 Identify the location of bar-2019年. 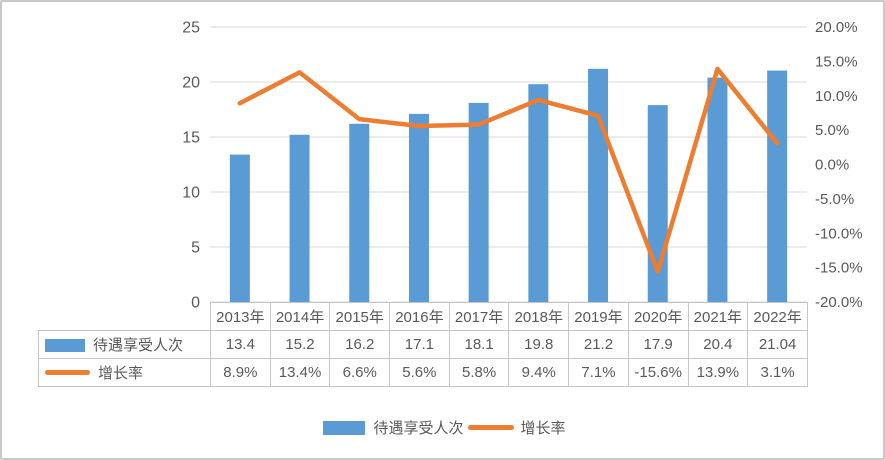
(598, 185).